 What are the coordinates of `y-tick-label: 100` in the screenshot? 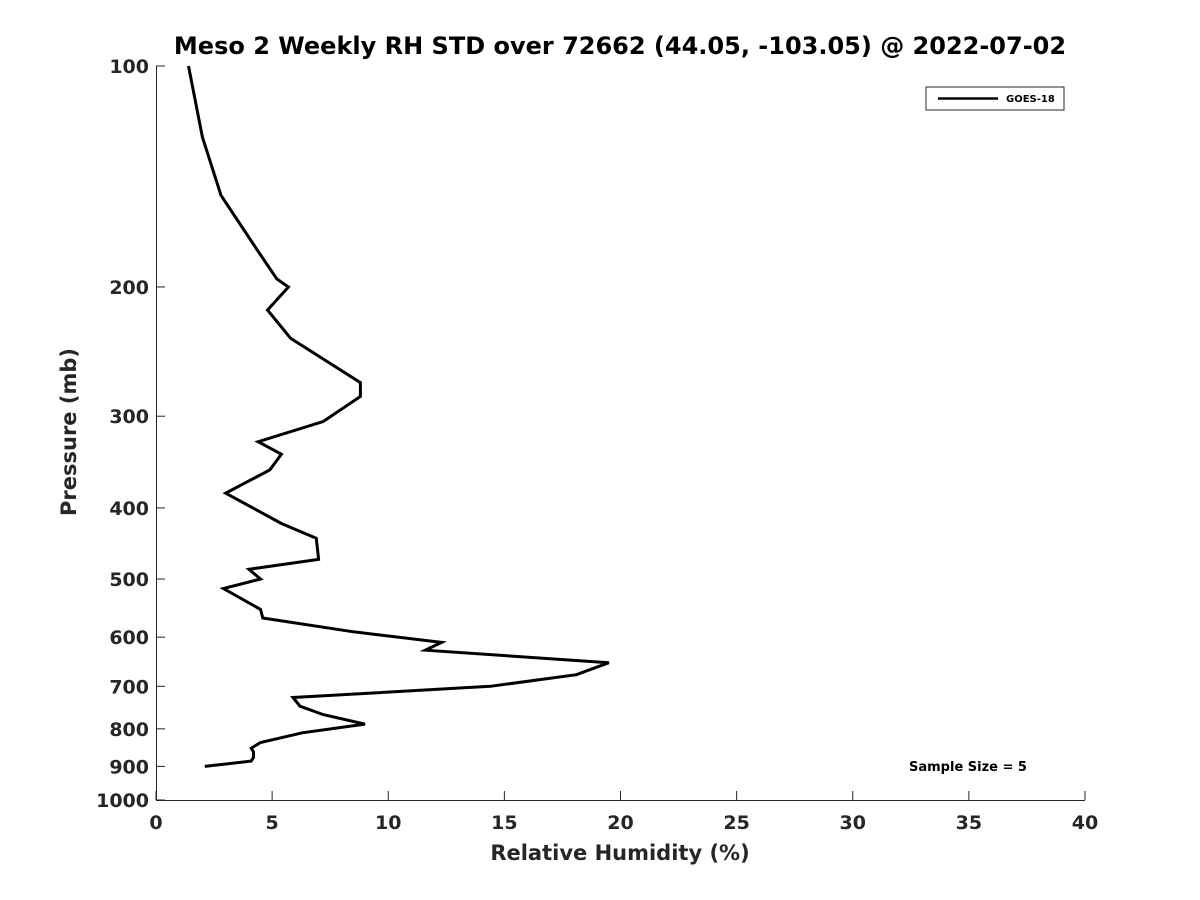 It's located at (129, 67).